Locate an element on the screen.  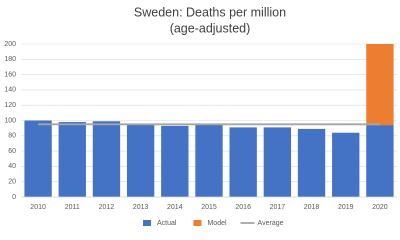
y-tick-label: 200 is located at coordinates (10, 44).